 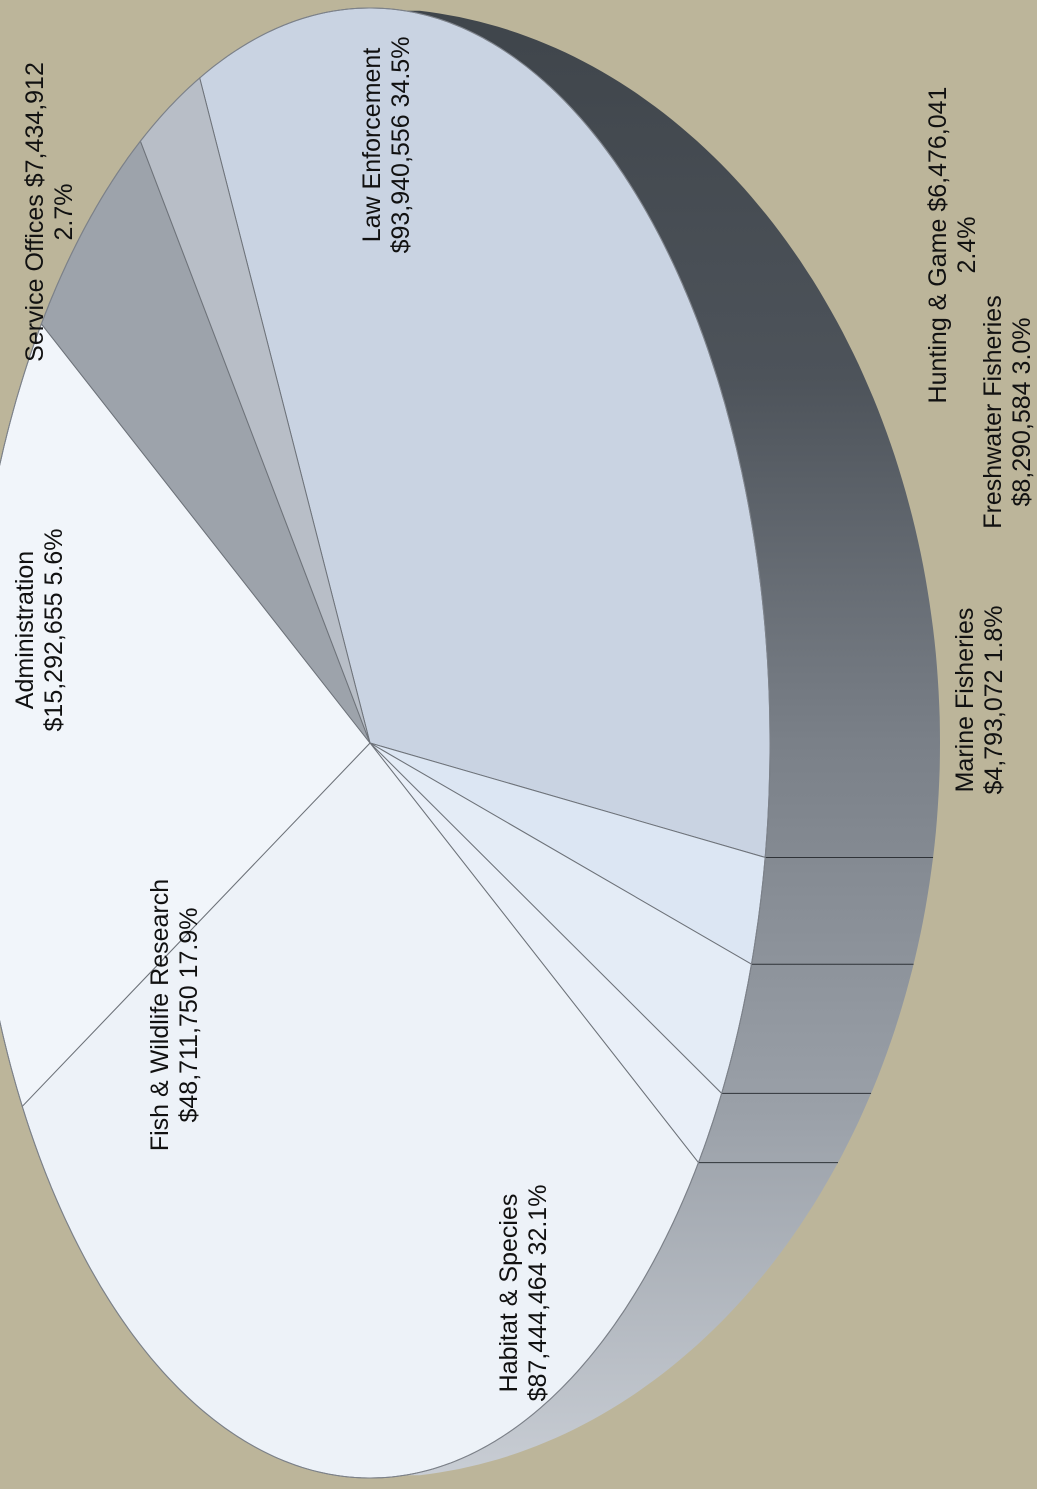 What do you see at coordinates (25, 630) in the screenshot?
I see `slice-label-line1: Administration` at bounding box center [25, 630].